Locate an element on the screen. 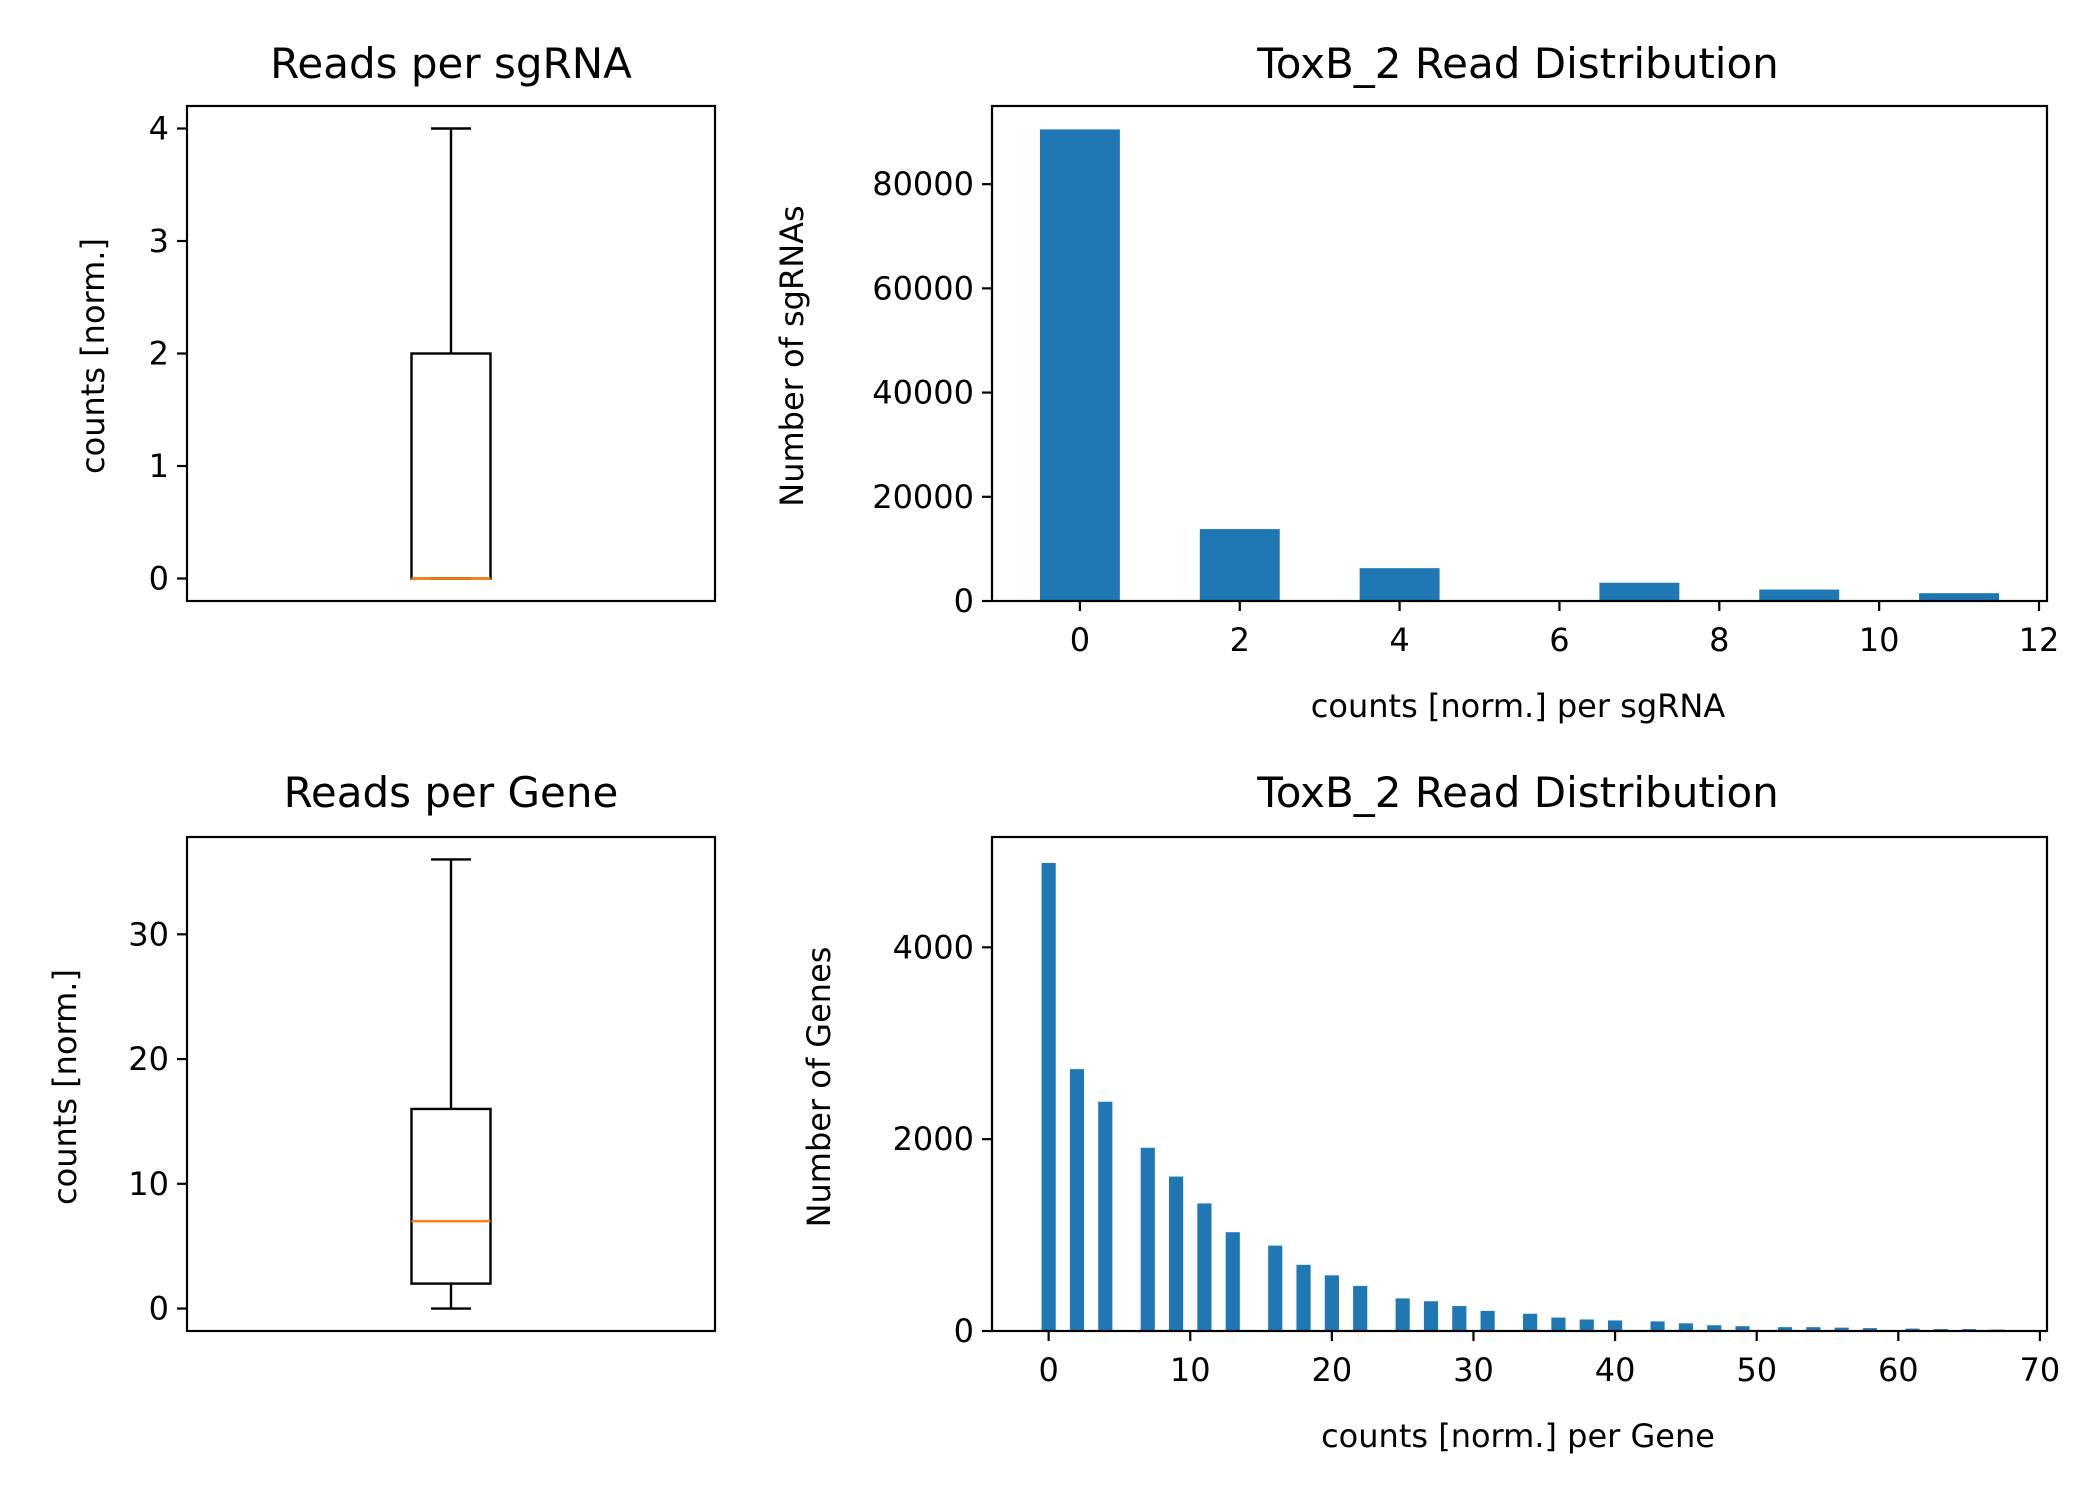 This screenshot has height=1500, width=2100. box-gene-frame is located at coordinates (451, 1084).